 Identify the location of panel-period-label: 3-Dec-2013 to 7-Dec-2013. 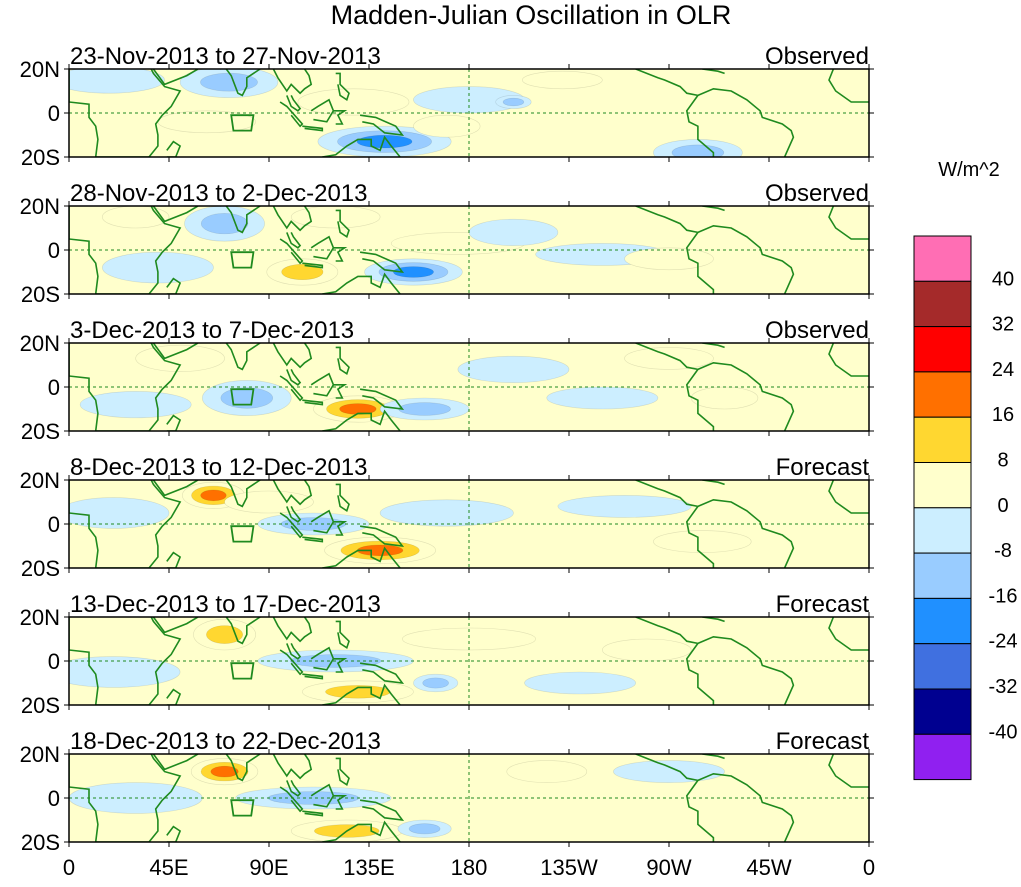
(212, 330).